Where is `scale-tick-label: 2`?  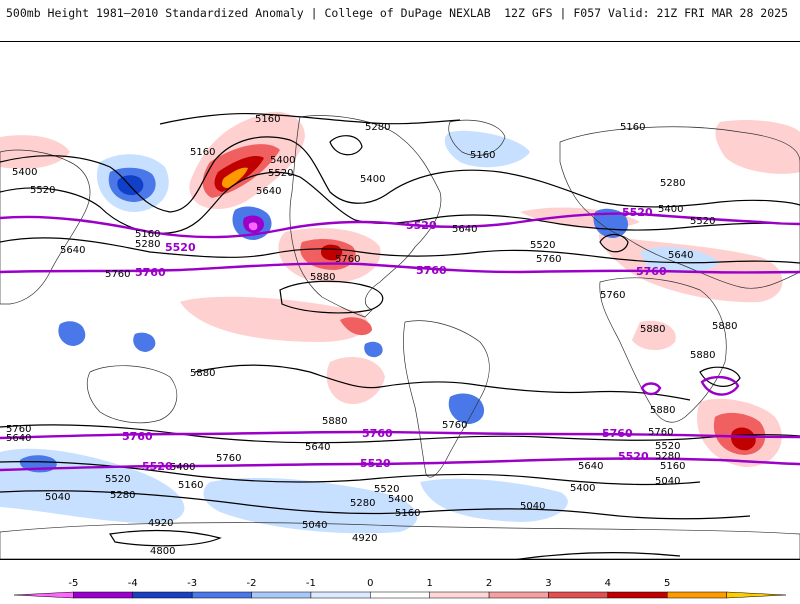
scale-tick-label: 2 is located at coordinates (489, 583).